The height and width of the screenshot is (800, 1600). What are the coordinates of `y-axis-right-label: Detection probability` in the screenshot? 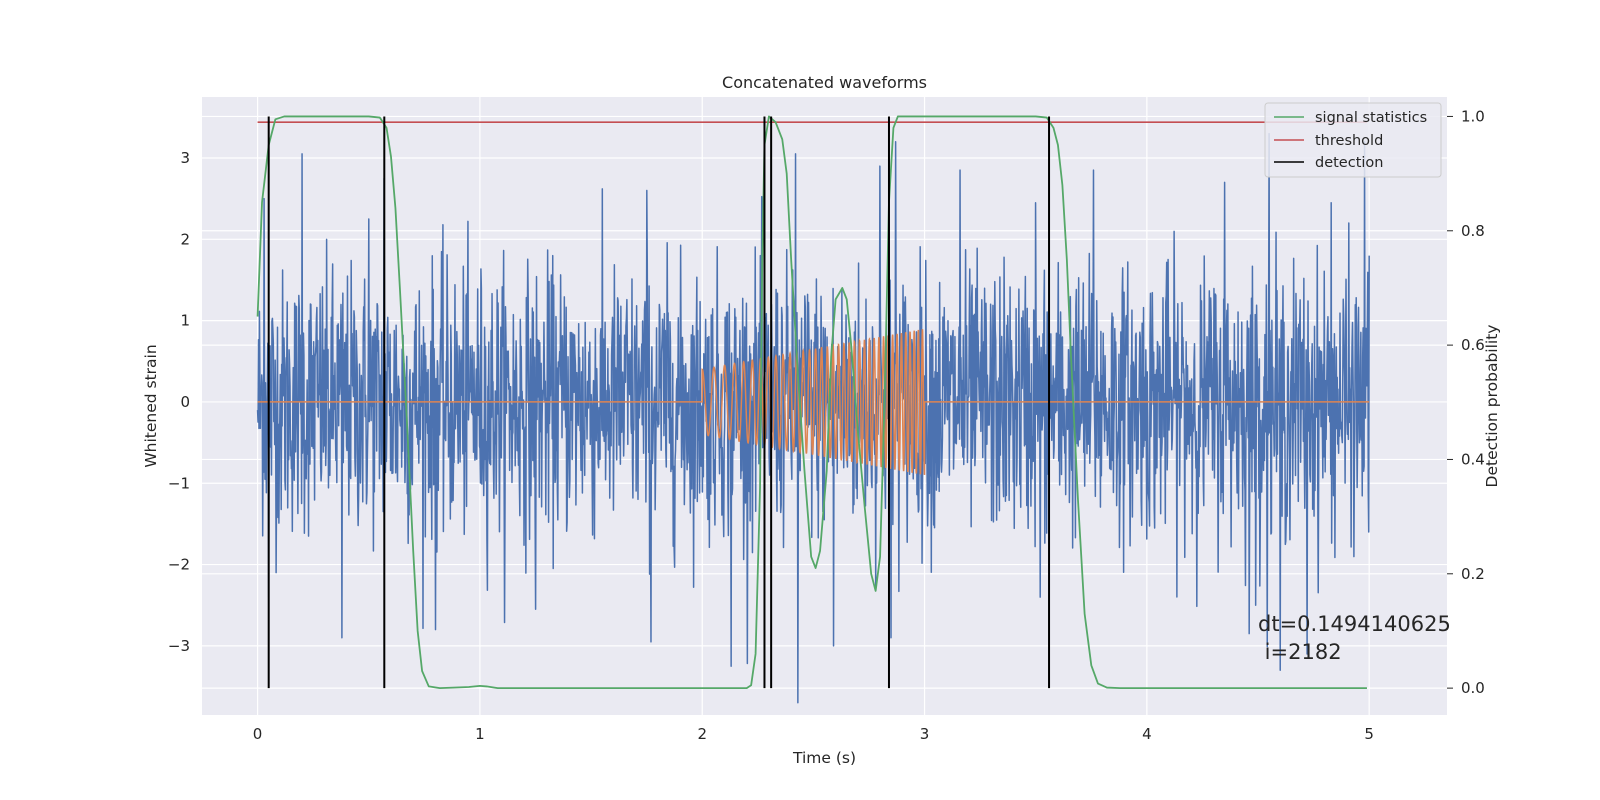 It's located at (1492, 406).